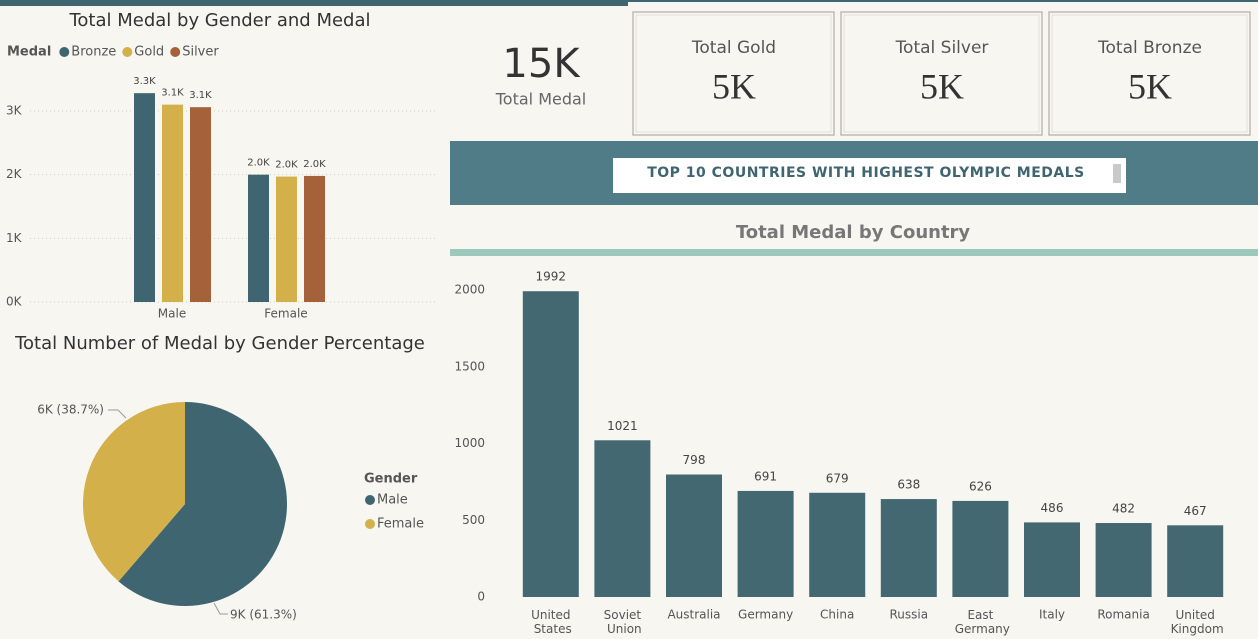  I want to click on x-tick-label: Soviet Union, so click(622, 622).